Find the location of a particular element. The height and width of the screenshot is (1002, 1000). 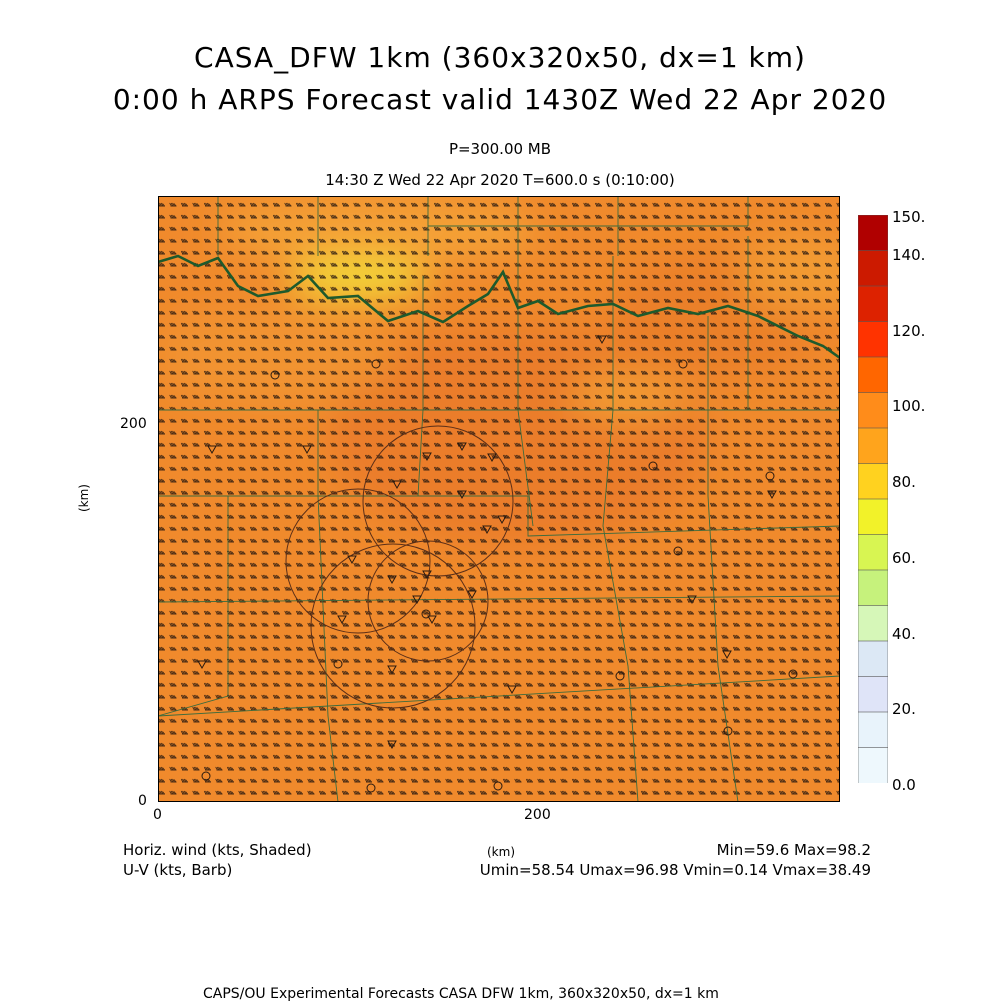

x-tick-200: 200 is located at coordinates (537, 815).